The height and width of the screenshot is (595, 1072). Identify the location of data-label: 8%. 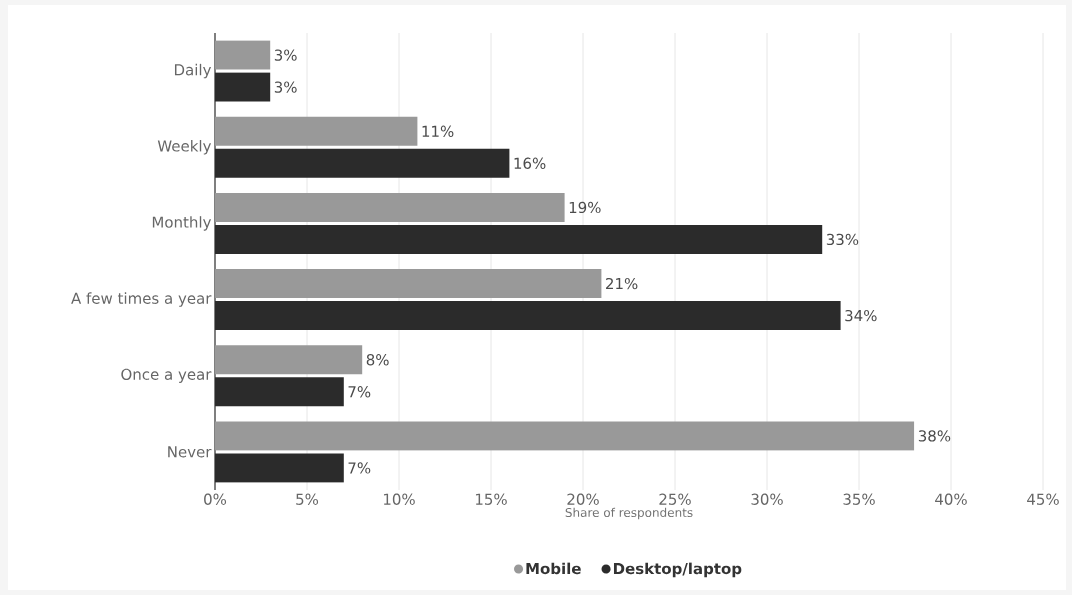
(377, 360).